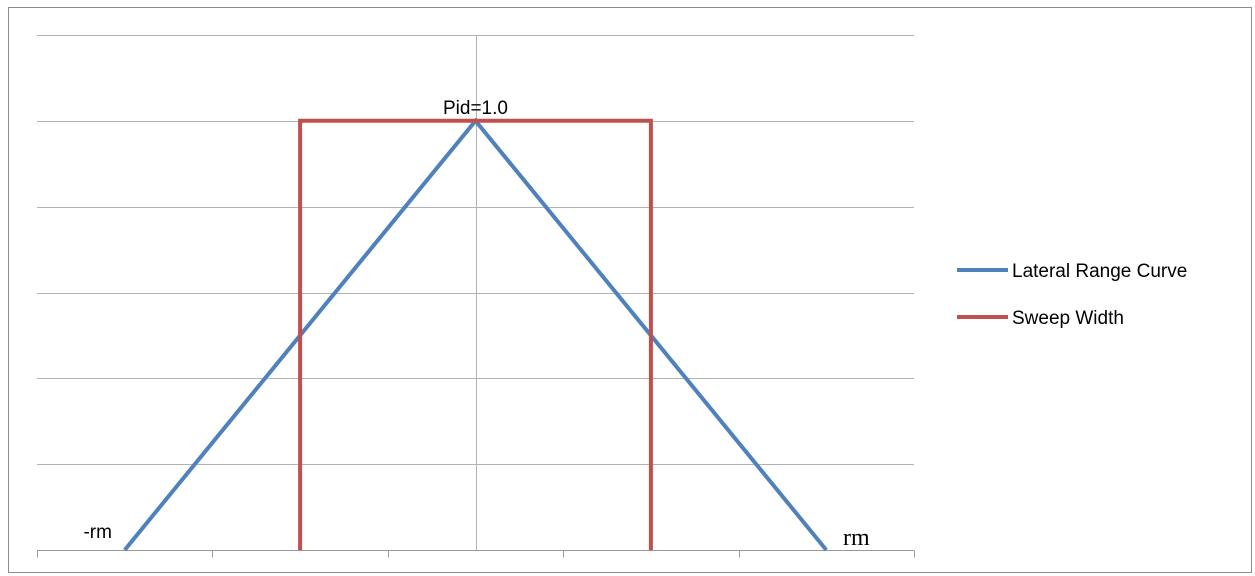  What do you see at coordinates (97, 532) in the screenshot?
I see `annotation-neg-rm: -rm` at bounding box center [97, 532].